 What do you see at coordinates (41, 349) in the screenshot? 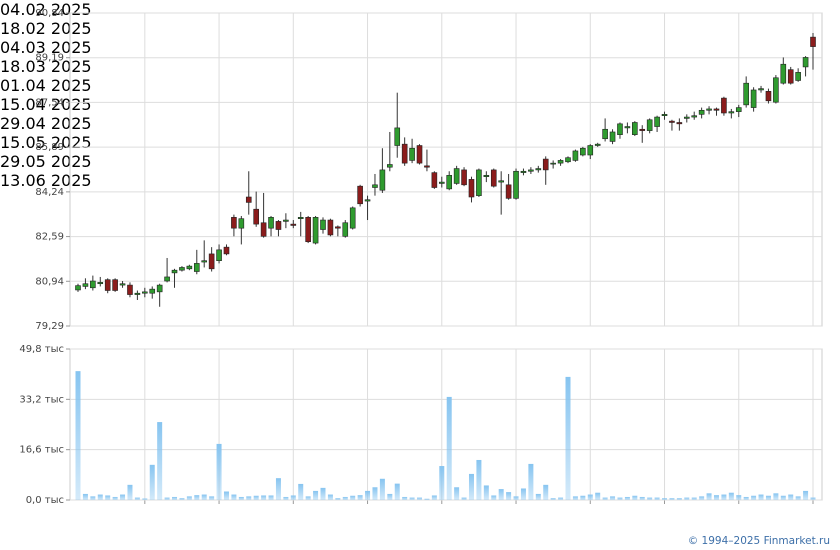
I see `y-tick-label: 49,8 тыс` at bounding box center [41, 349].